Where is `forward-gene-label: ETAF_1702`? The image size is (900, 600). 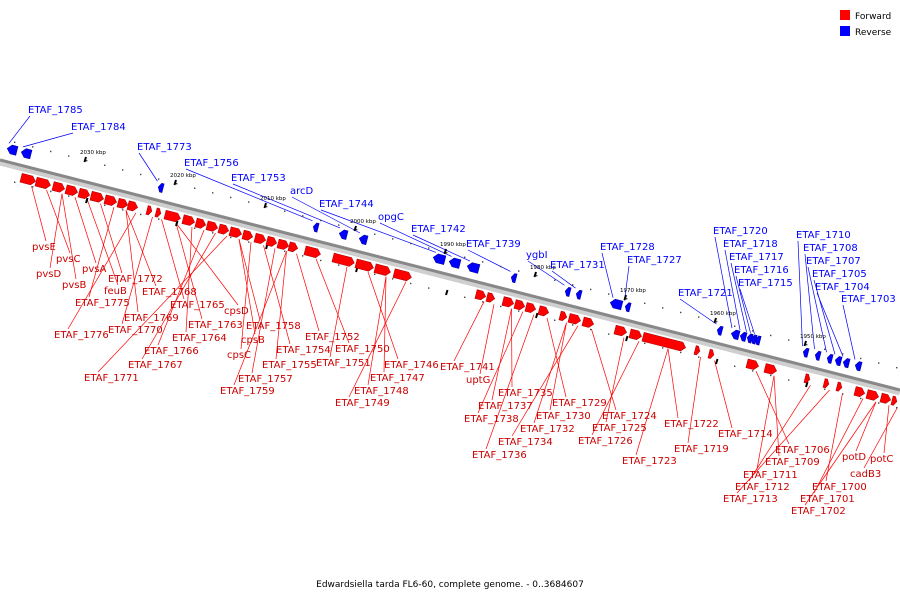 forward-gene-label: ETAF_1702 is located at coordinates (818, 511).